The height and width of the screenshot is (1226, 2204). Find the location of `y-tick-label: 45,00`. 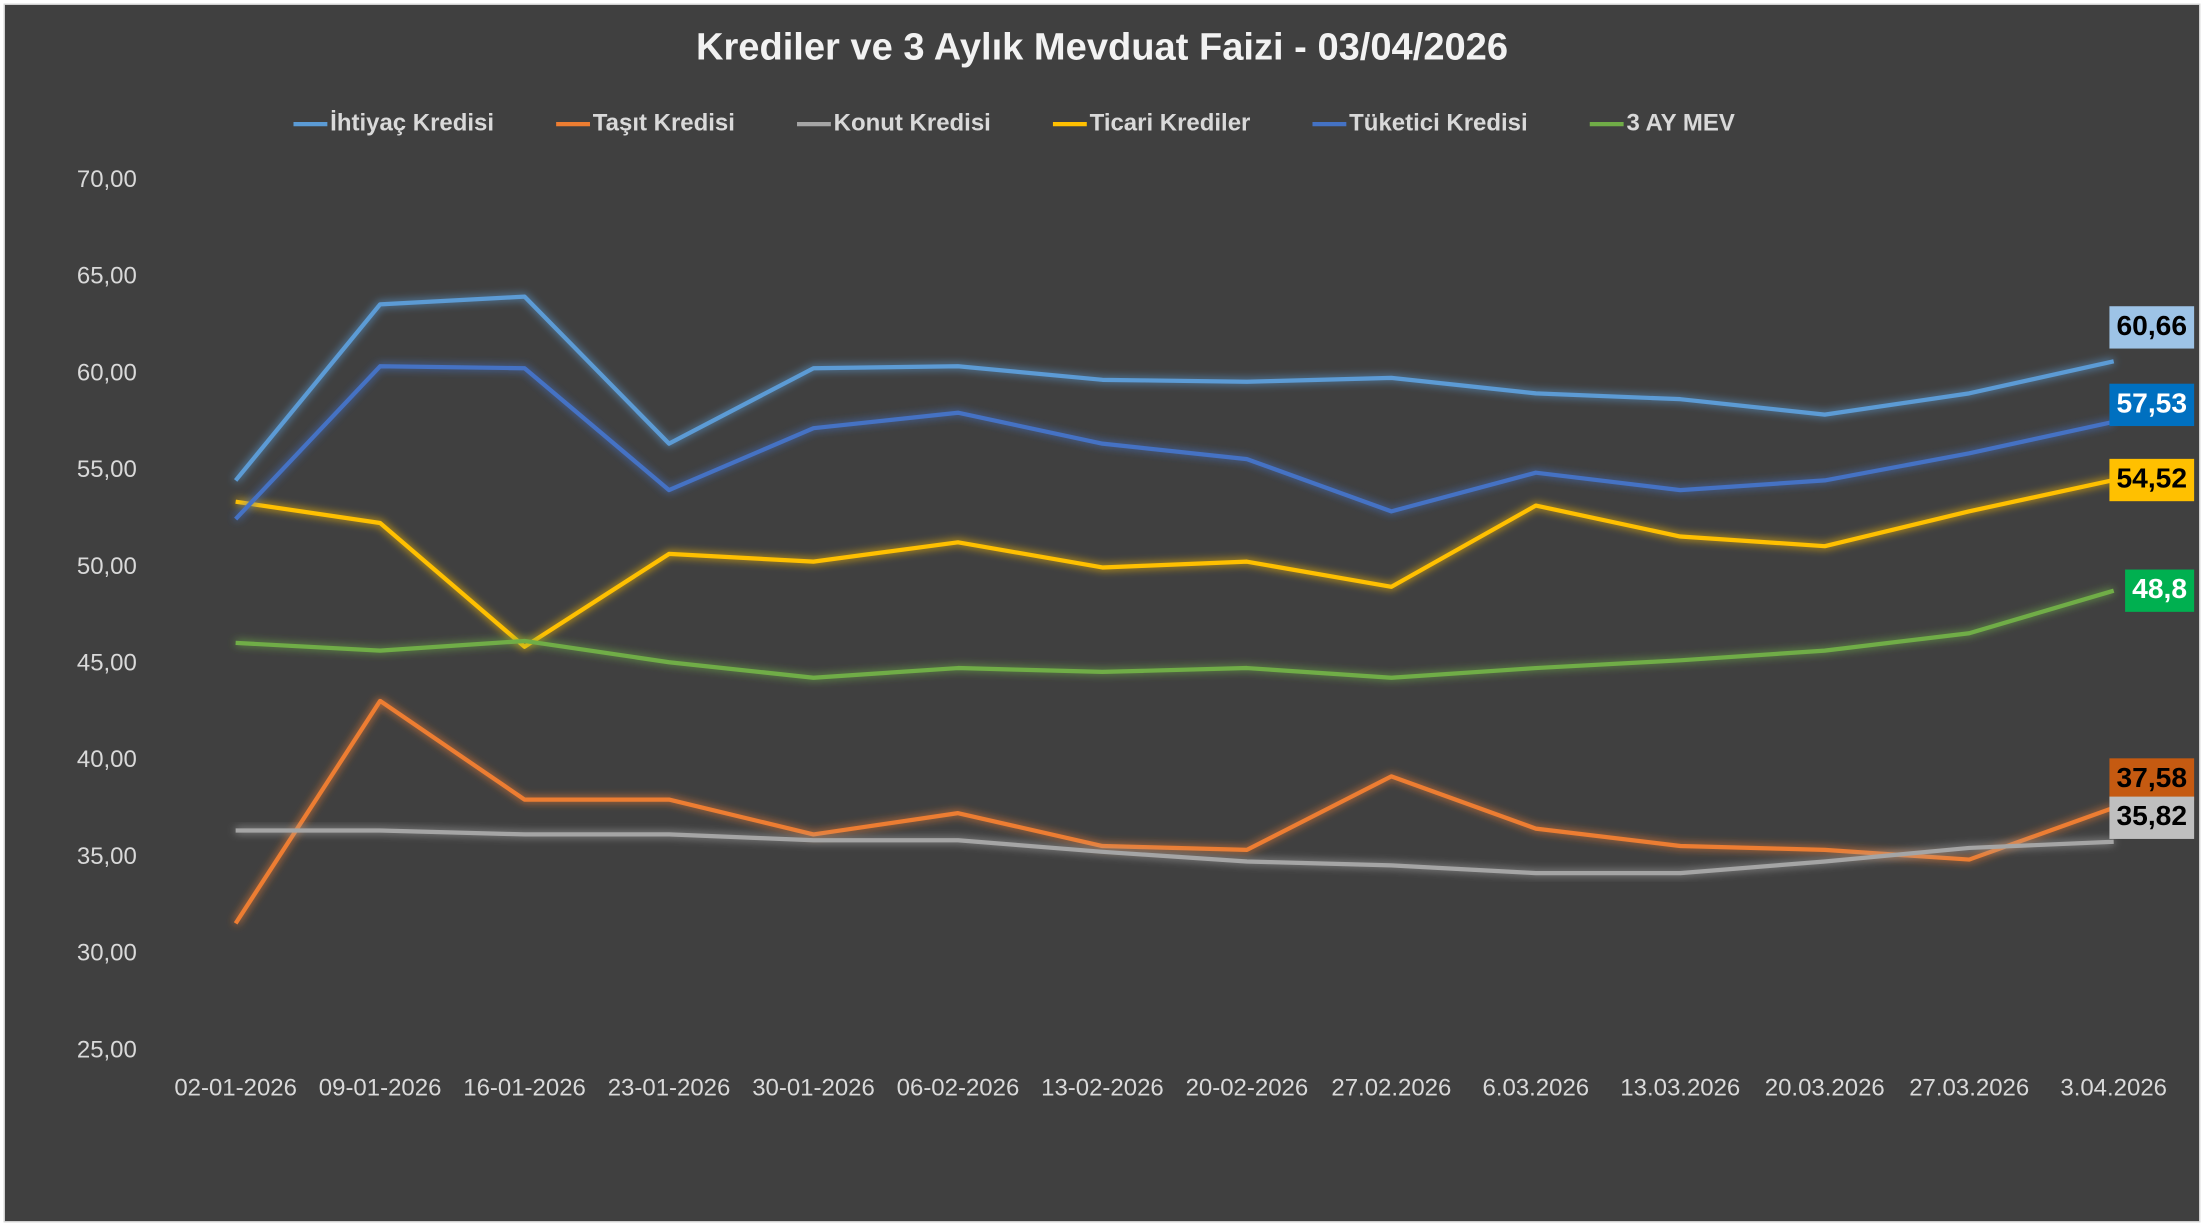

y-tick-label: 45,00 is located at coordinates (107, 663).